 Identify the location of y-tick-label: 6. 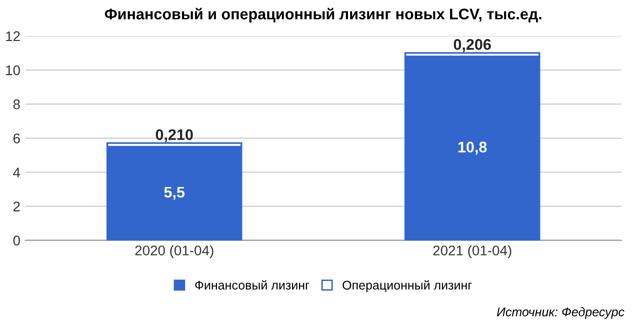
(16, 138).